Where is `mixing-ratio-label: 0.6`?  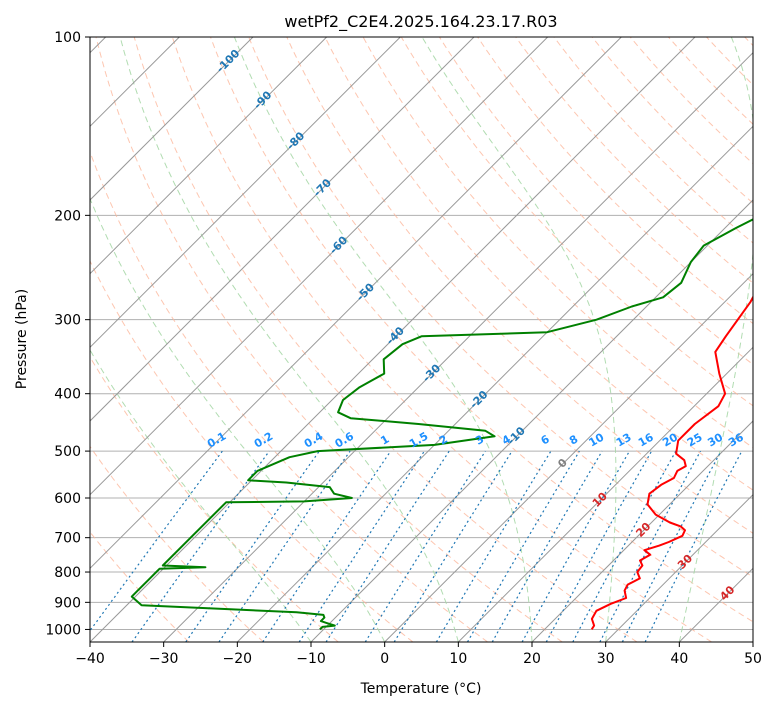 mixing-ratio-label: 0.6 is located at coordinates (345, 439).